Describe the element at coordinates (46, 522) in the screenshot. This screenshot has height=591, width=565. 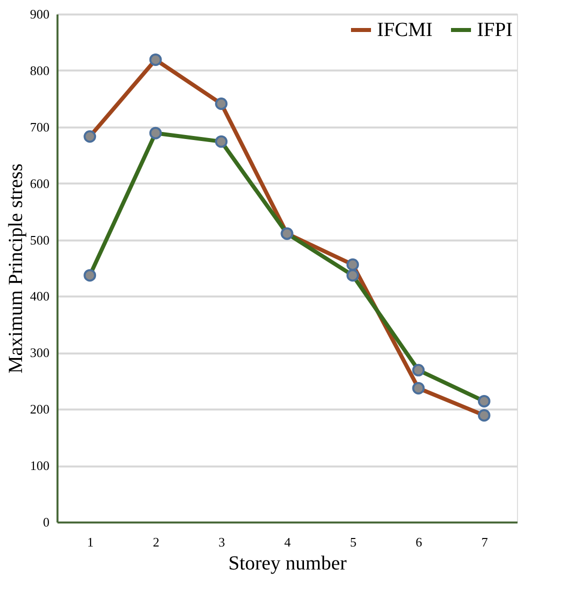
I see `y-tick-label: 0` at that location.